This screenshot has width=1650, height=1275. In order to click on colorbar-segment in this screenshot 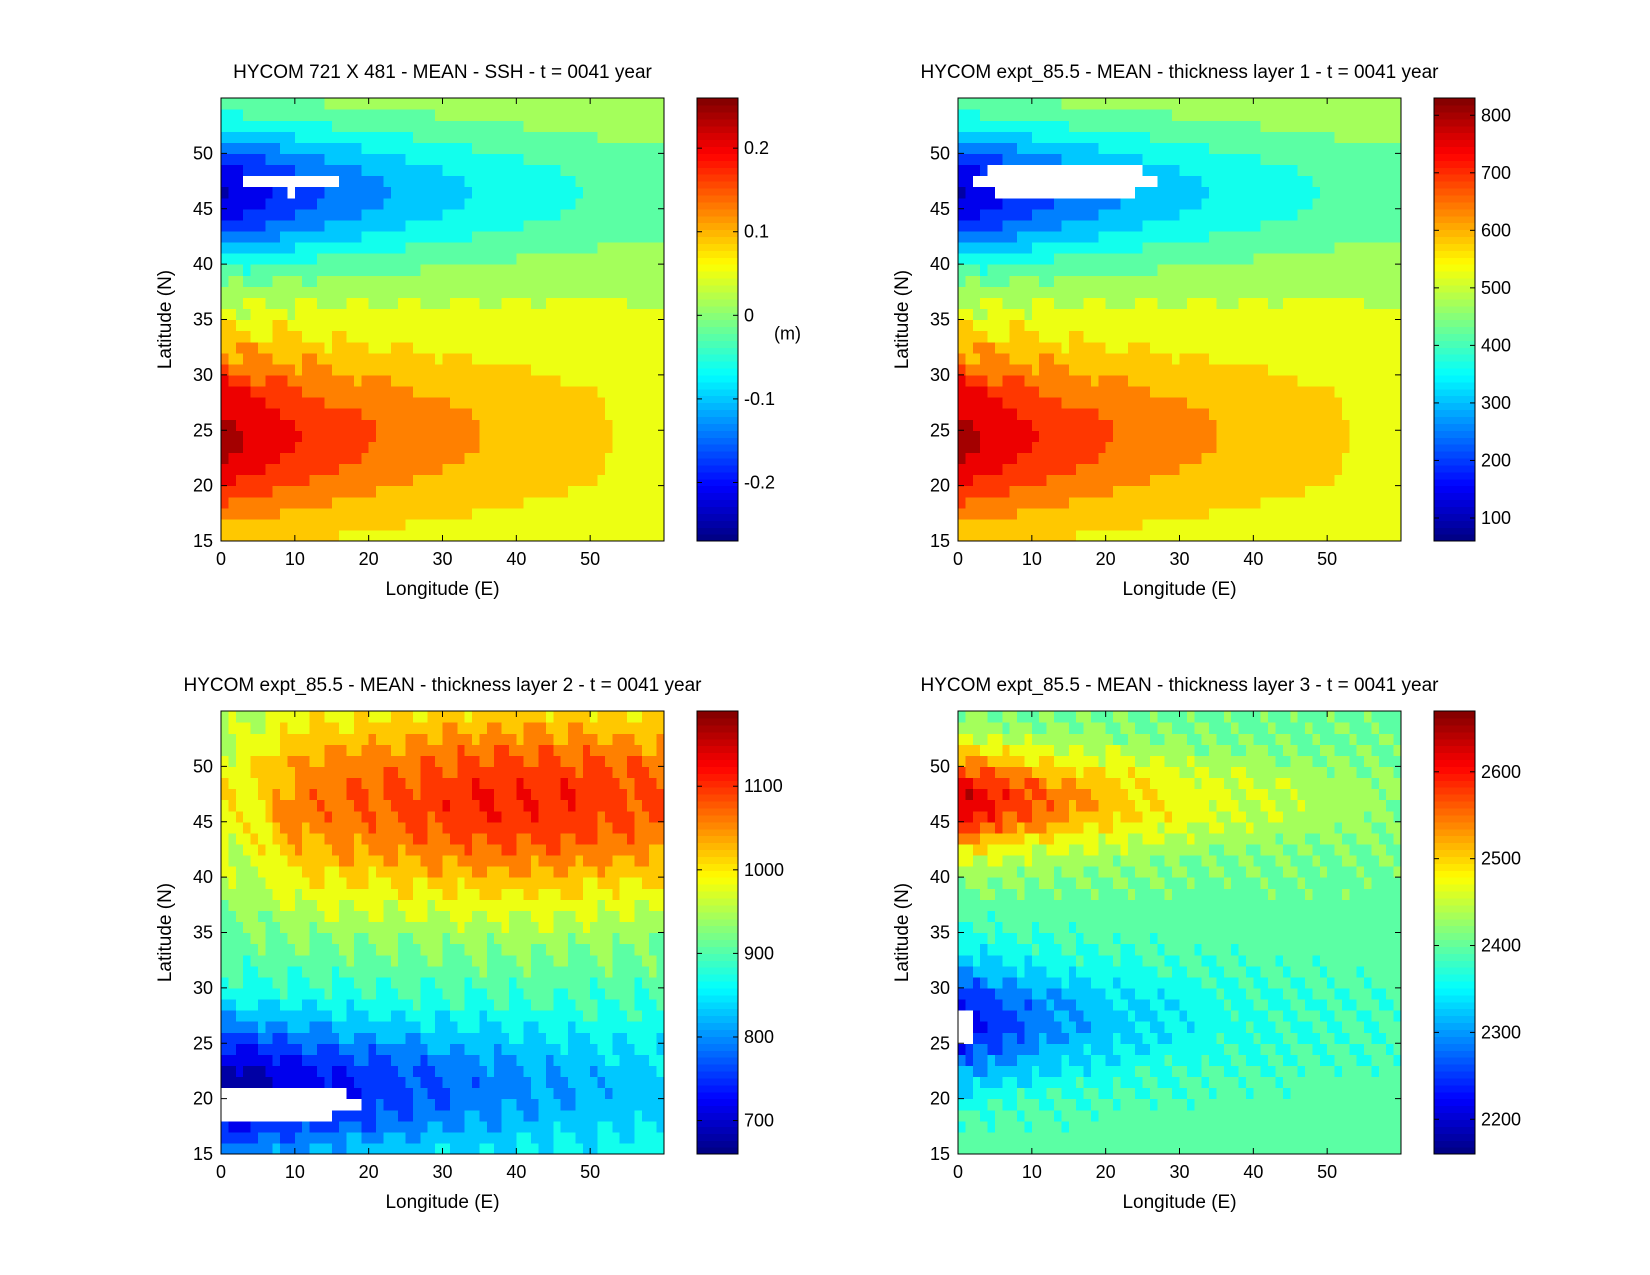, I will do `click(1454, 427)`.